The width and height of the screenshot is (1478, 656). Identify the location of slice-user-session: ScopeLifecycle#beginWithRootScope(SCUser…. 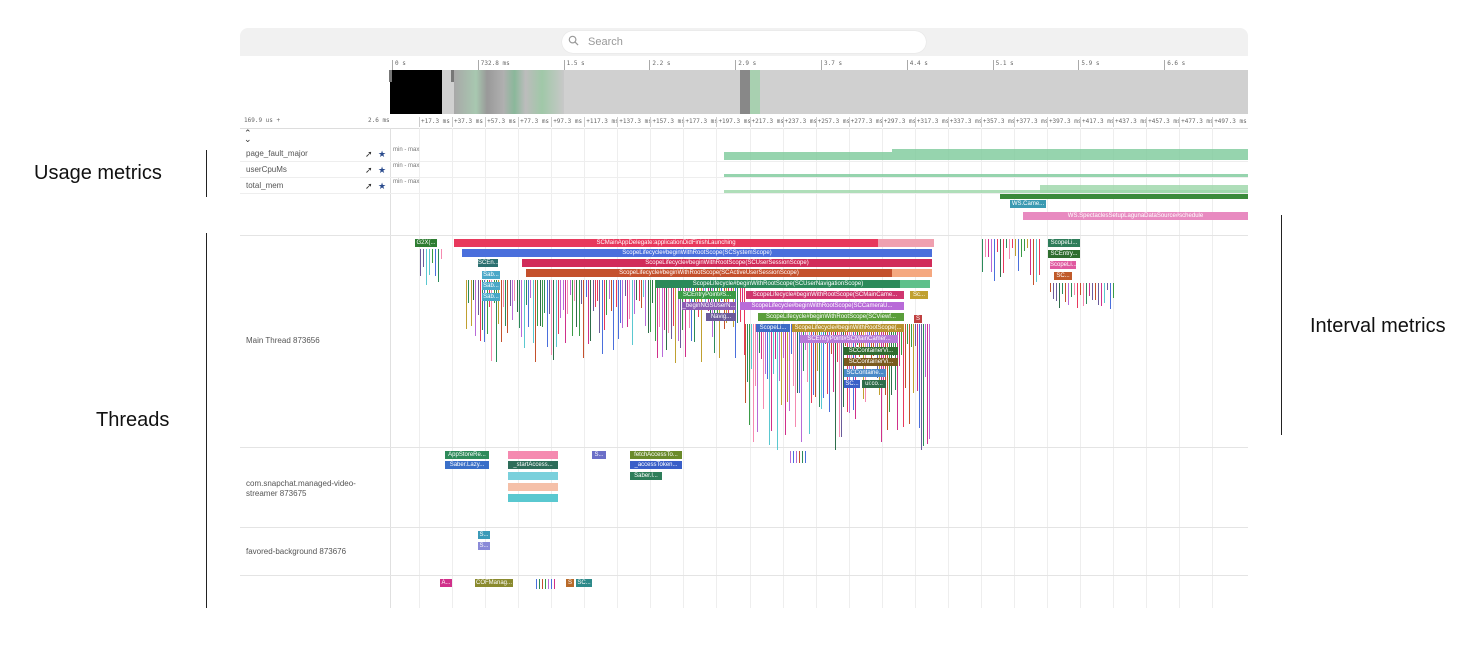
(727, 263).